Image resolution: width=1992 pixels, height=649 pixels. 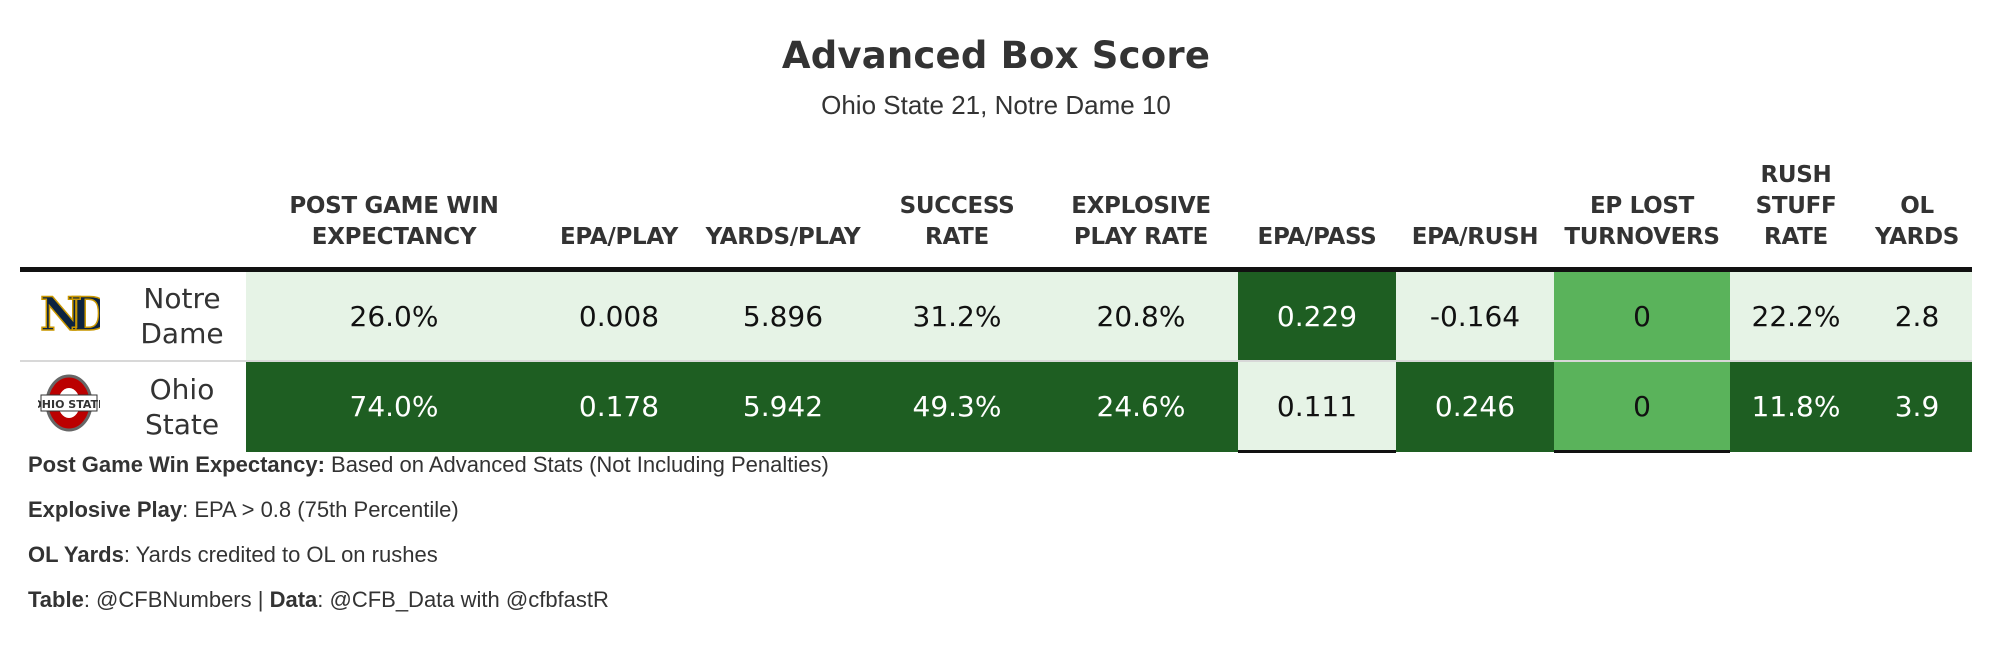 What do you see at coordinates (182, 315) in the screenshot?
I see `team-name: Notre Dame` at bounding box center [182, 315].